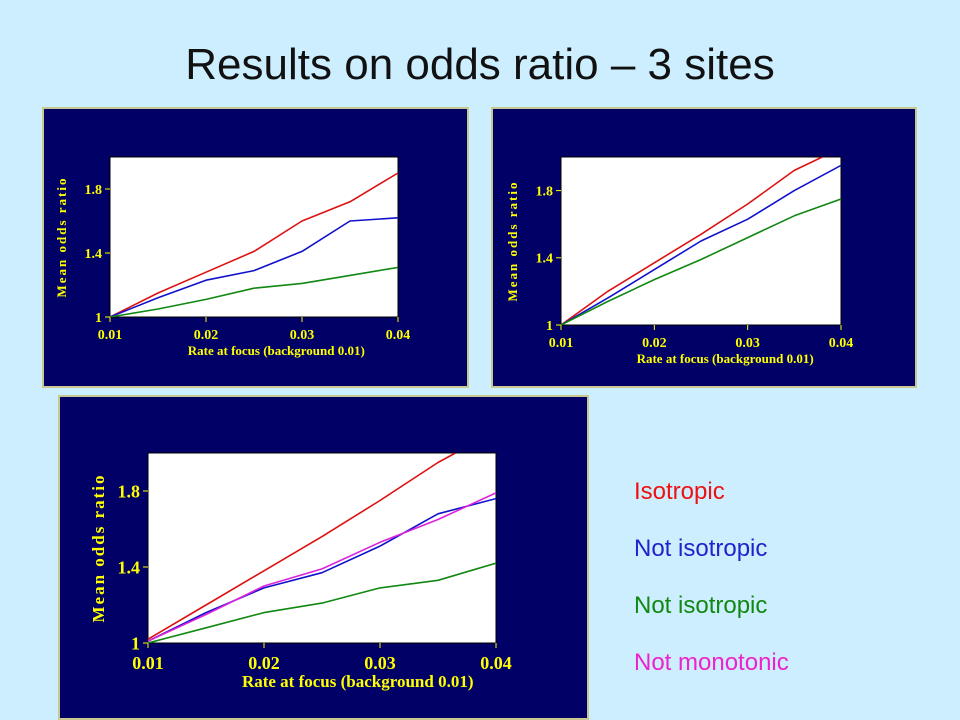 The height and width of the screenshot is (720, 960). What do you see at coordinates (701, 548) in the screenshot?
I see `legend-item-not-isotropic-blue: Not isotropic` at bounding box center [701, 548].